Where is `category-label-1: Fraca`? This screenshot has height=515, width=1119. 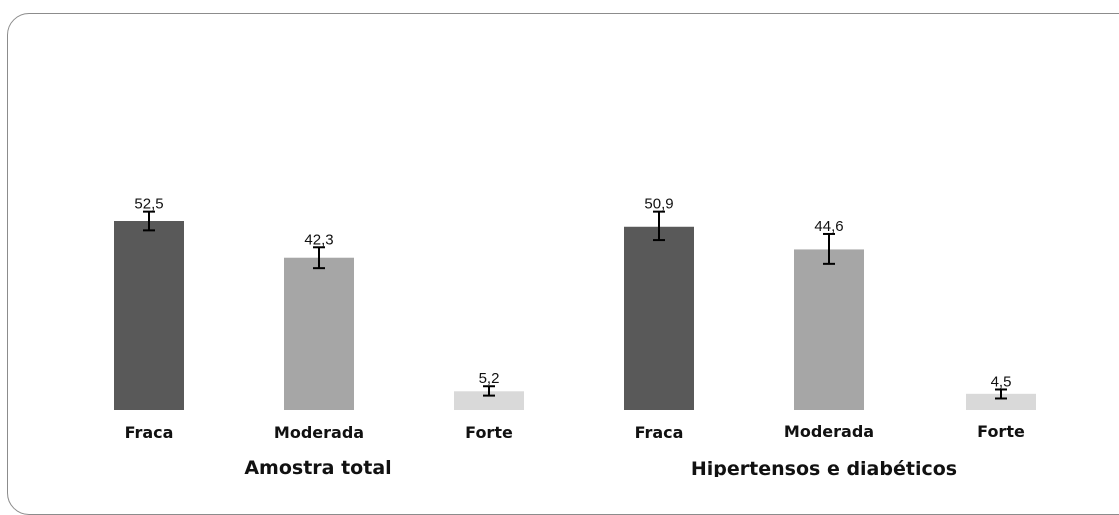 category-label-1: Fraca is located at coordinates (149, 432).